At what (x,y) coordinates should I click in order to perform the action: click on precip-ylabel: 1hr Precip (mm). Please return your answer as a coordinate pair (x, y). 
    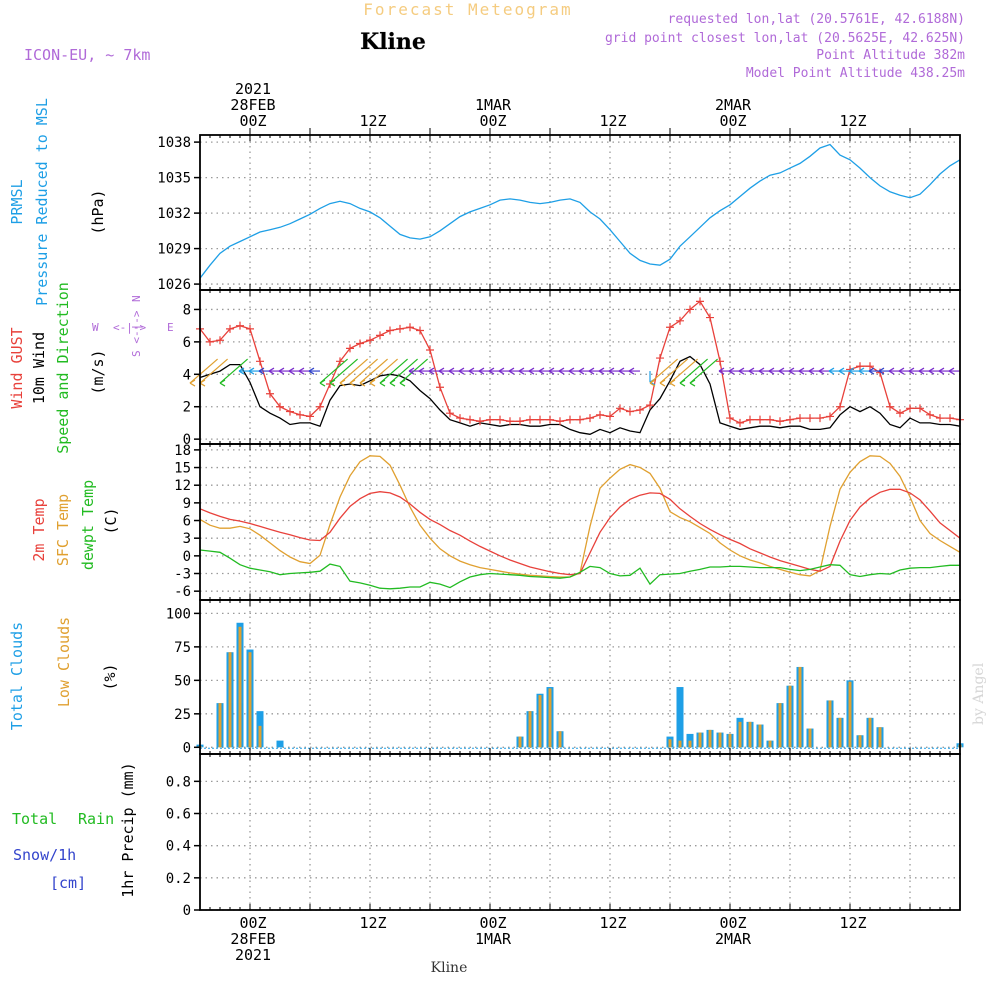
    Looking at the image, I should click on (128, 829).